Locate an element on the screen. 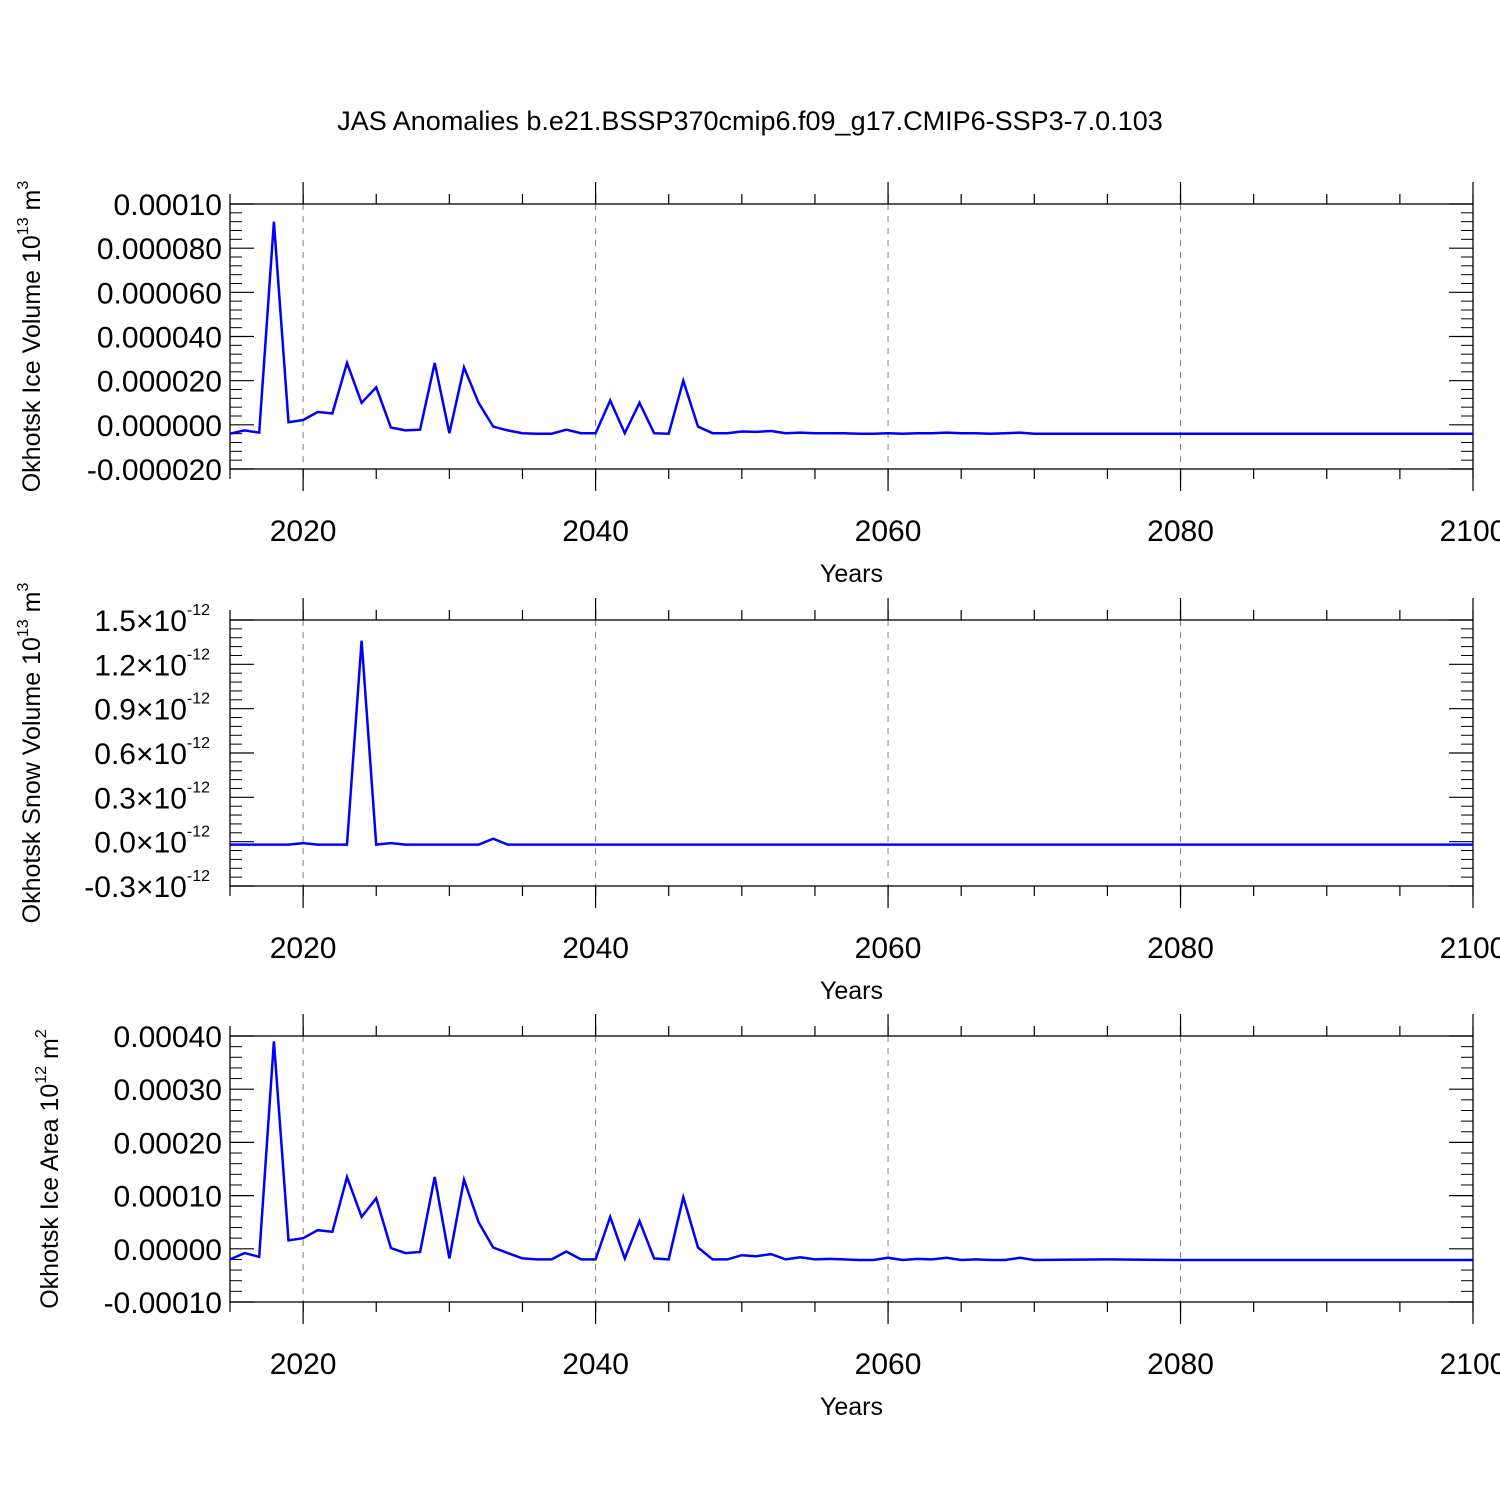 This screenshot has height=1500, width=1500. y-label-unit-exponent: 2 is located at coordinates (41, 1033).